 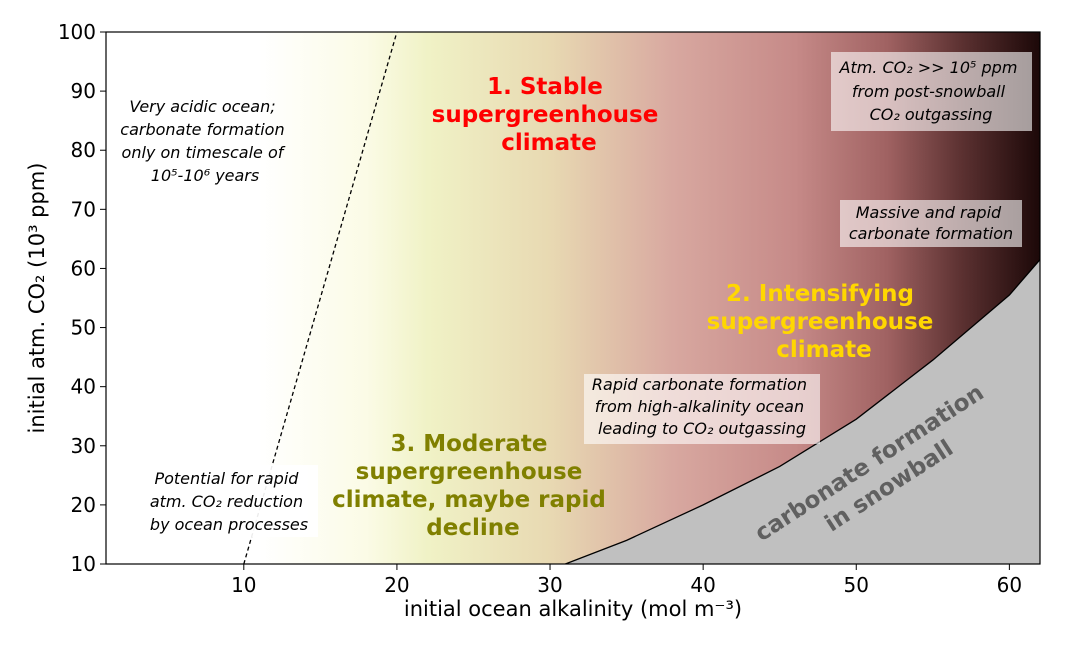 I want to click on annotation-massive-box, so click(x=931, y=223).